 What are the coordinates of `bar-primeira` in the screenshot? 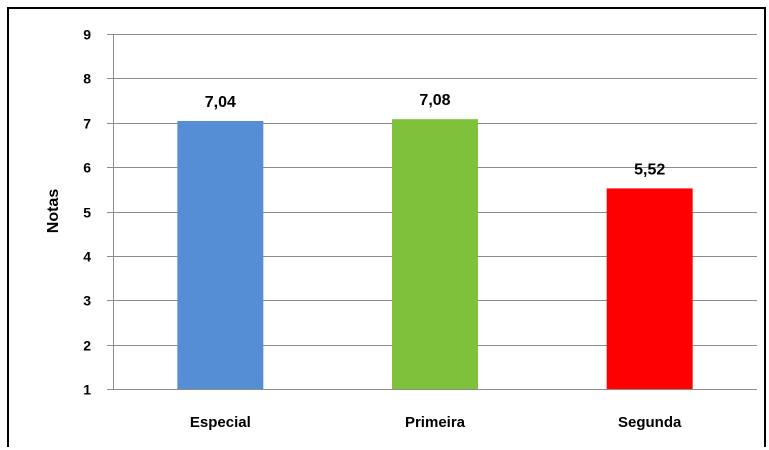 It's located at (435, 254).